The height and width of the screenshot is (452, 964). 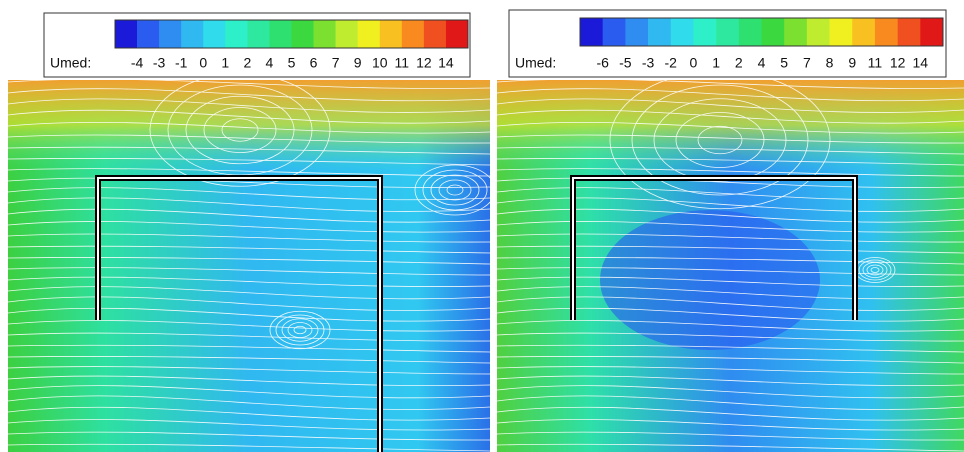 I want to click on colorbar-tick-label: 9, so click(x=852, y=63).